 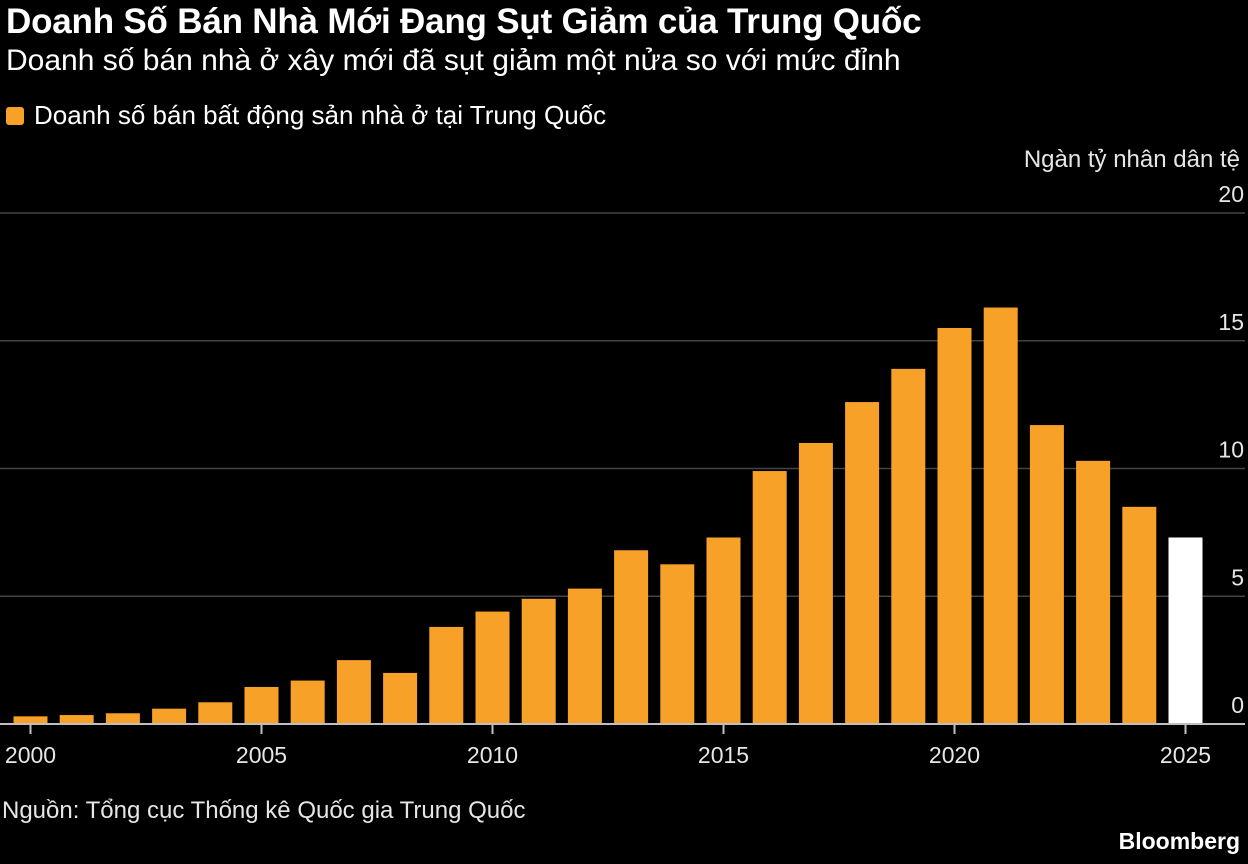 What do you see at coordinates (76, 719) in the screenshot?
I see `bar-2001` at bounding box center [76, 719].